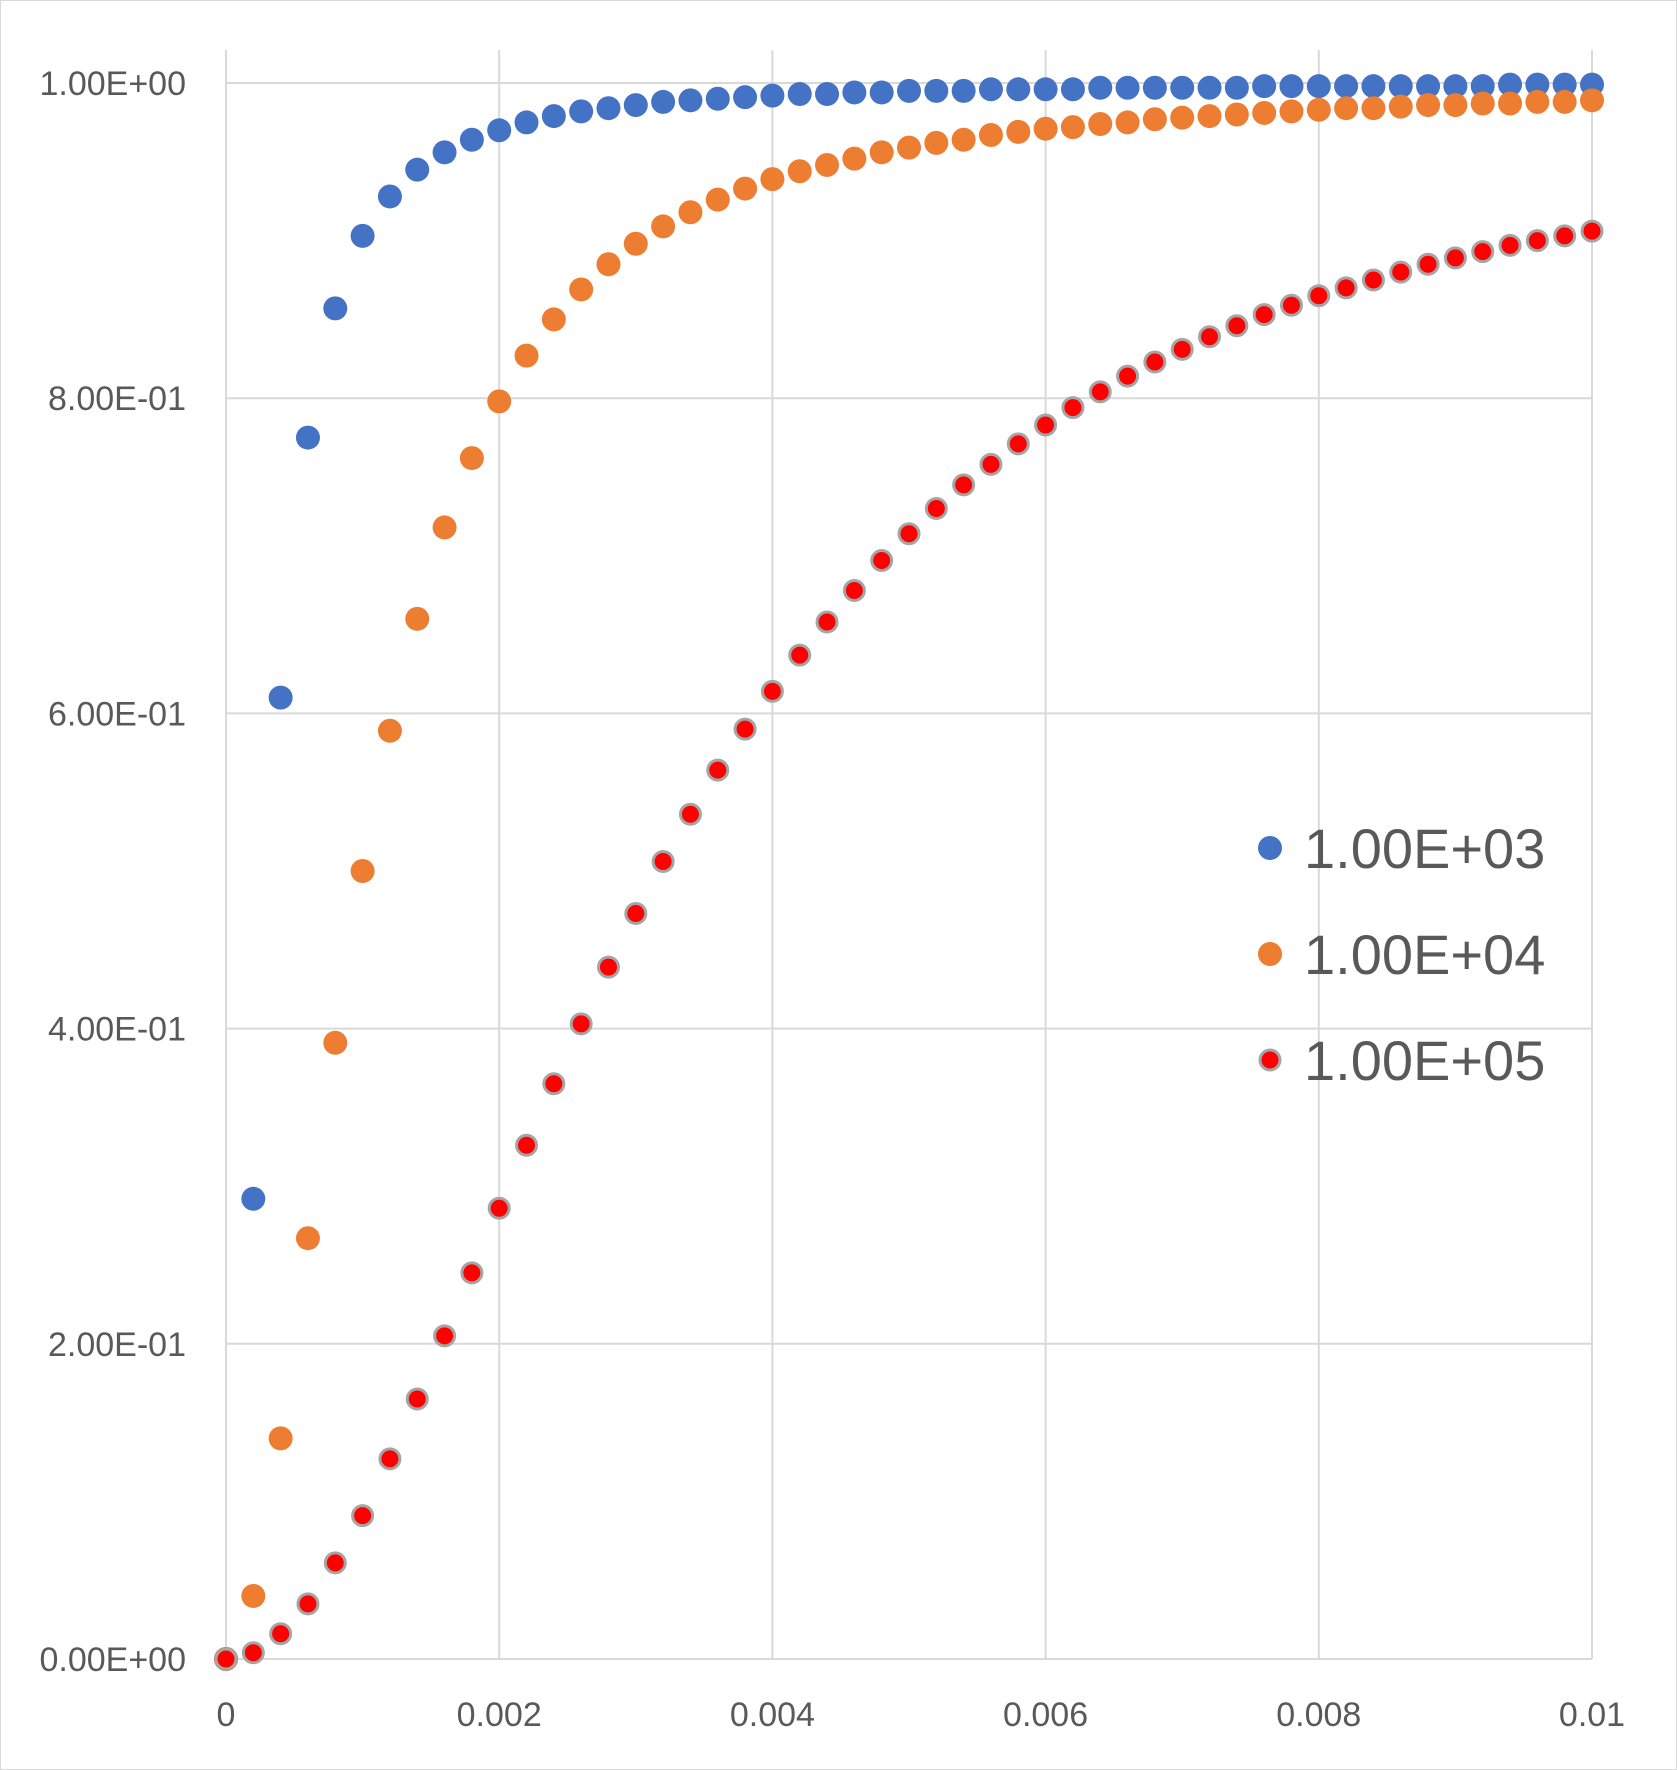 This screenshot has width=1677, height=1770. Describe the element at coordinates (117, 1030) in the screenshot. I see `y-tick-label: 4.00E-01` at that location.